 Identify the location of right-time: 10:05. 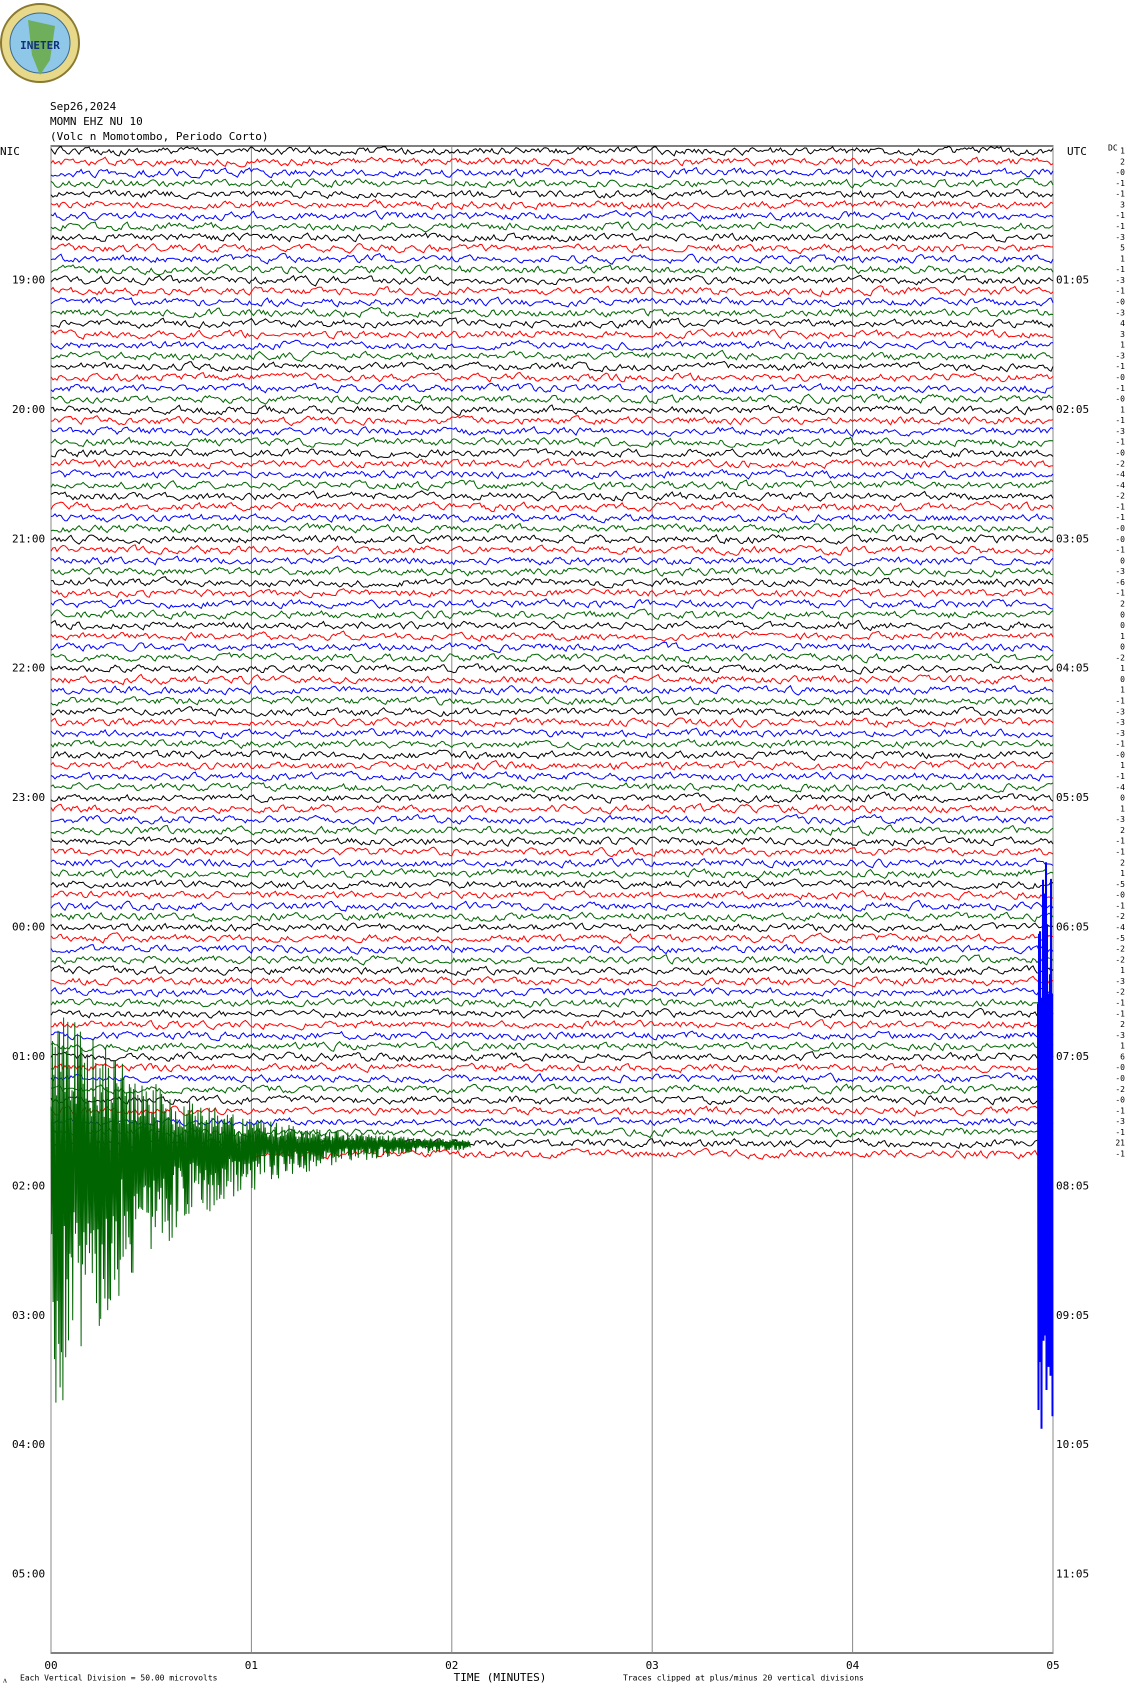
(1072, 1444).